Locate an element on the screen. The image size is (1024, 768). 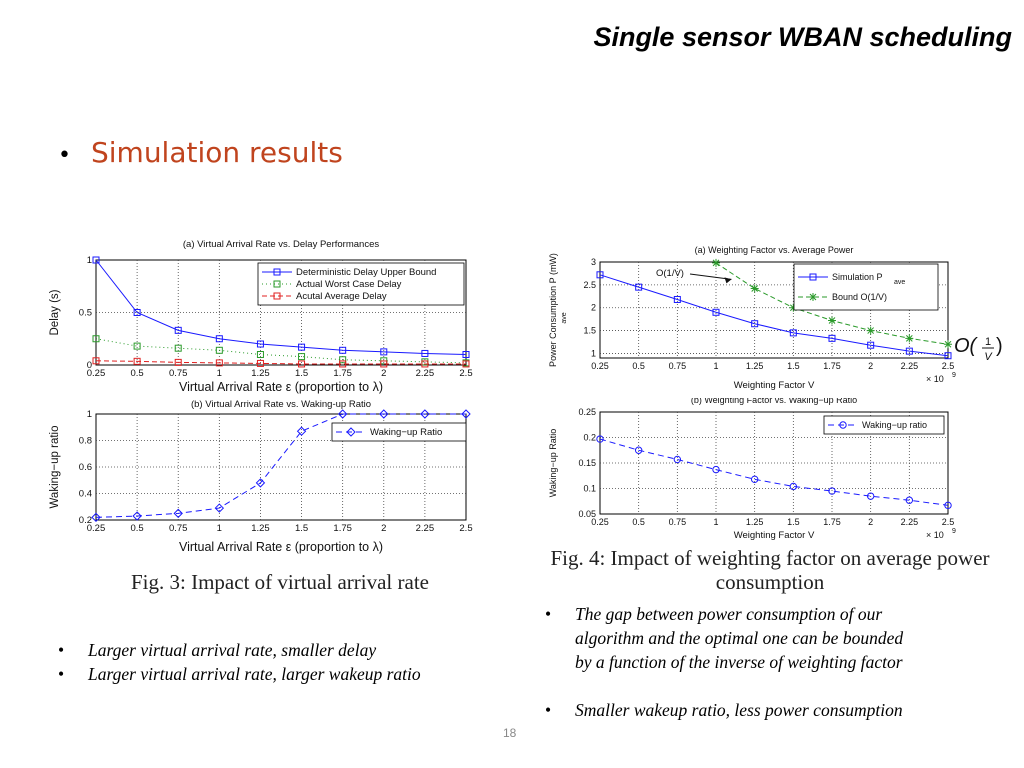
fig3a-x-axis-label: Virtual Arrival Rate ε (proportion to λ) is located at coordinates (281, 387).